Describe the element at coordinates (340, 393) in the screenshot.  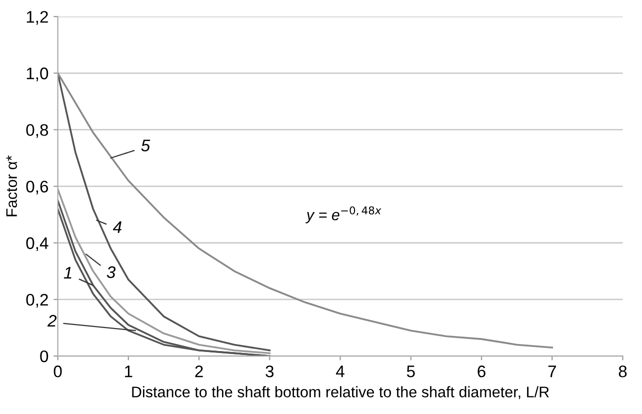
I see `x-axis-title: Distance to the shaft bottom relative to the shaft diameter, L/R` at that location.